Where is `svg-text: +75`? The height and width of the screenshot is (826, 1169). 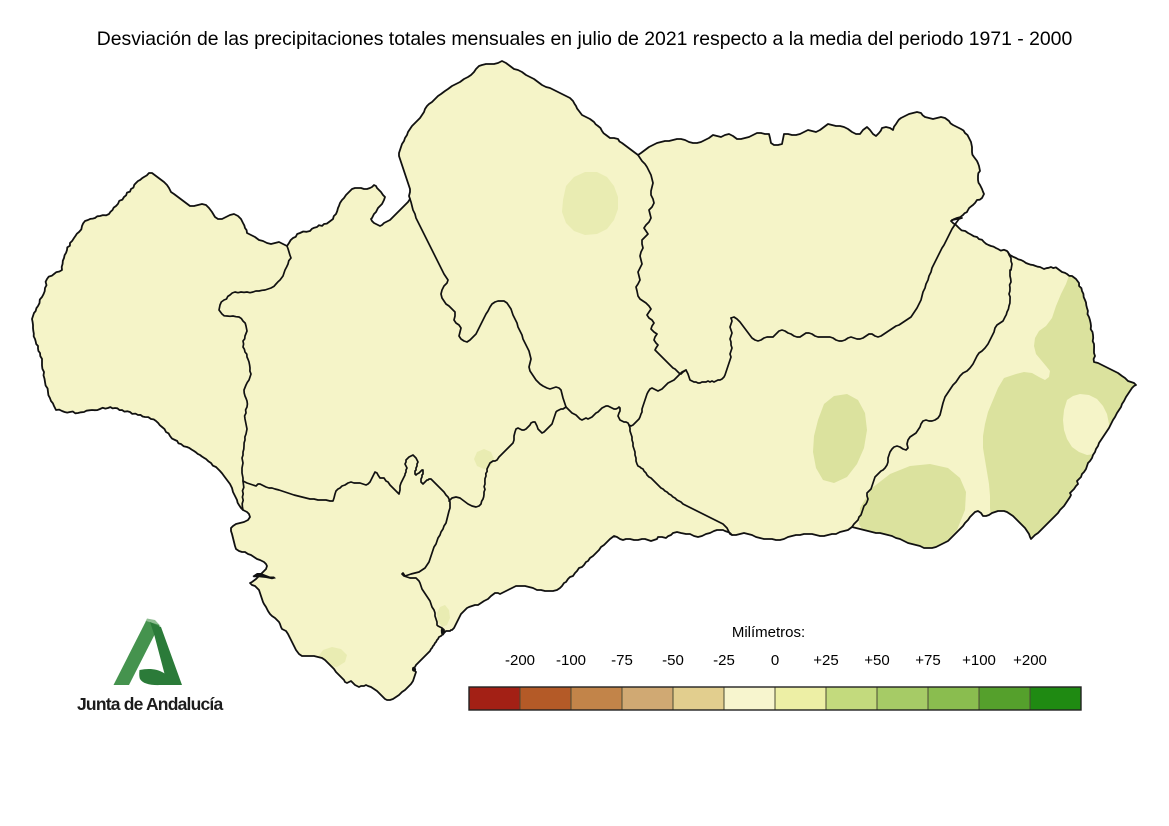
svg-text: +75 is located at coordinates (927, 660).